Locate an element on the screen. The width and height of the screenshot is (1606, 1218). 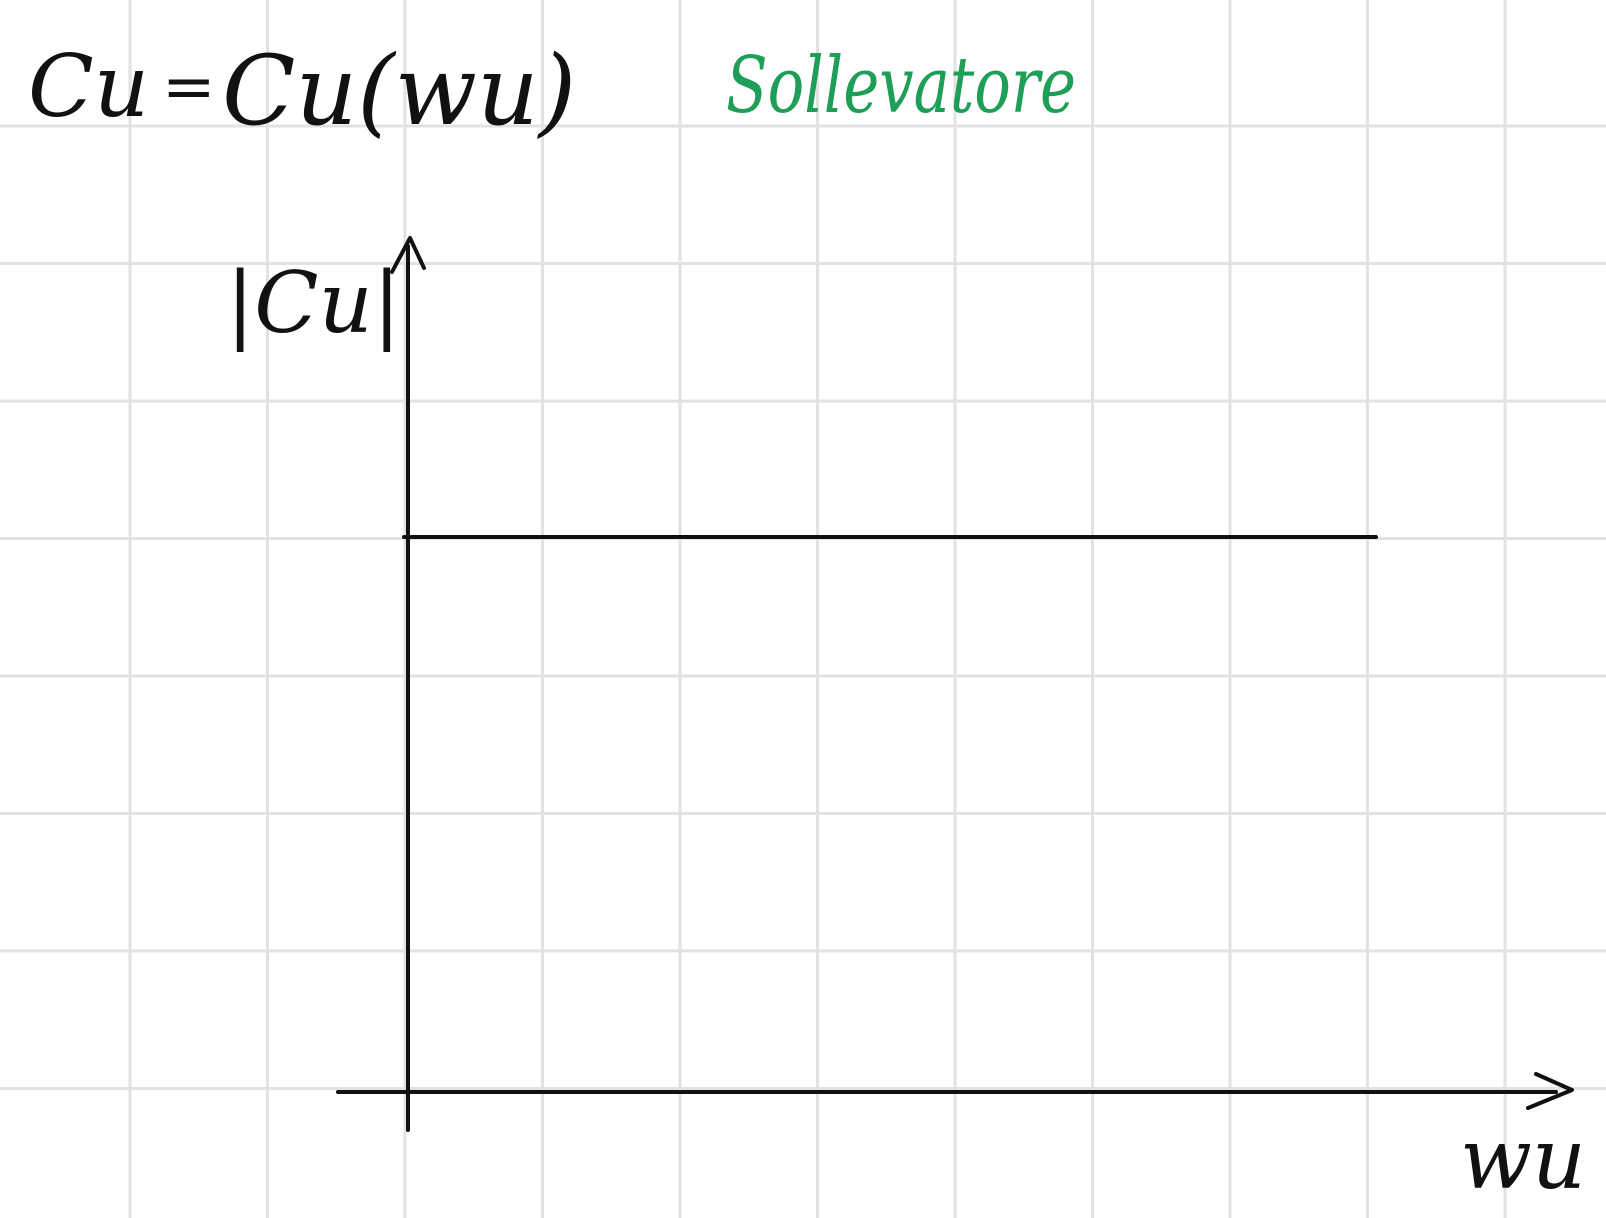
x-axis-arrowhead is located at coordinates (1550, 1091).